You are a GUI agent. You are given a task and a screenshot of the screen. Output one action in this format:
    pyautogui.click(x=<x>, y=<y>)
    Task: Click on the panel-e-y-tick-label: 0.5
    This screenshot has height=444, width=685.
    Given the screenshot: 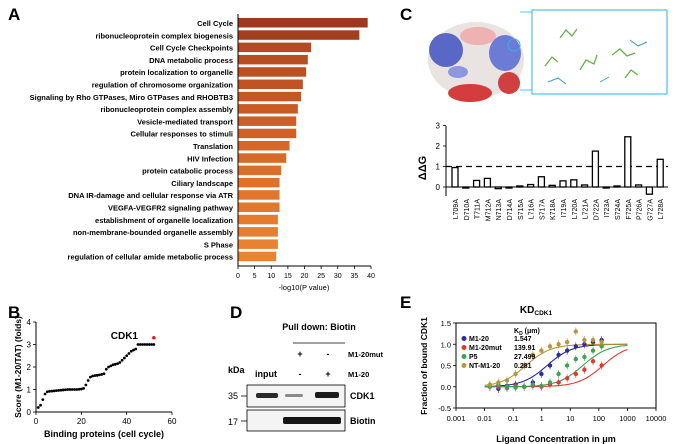 What is the action you would take?
    pyautogui.click(x=446, y=366)
    